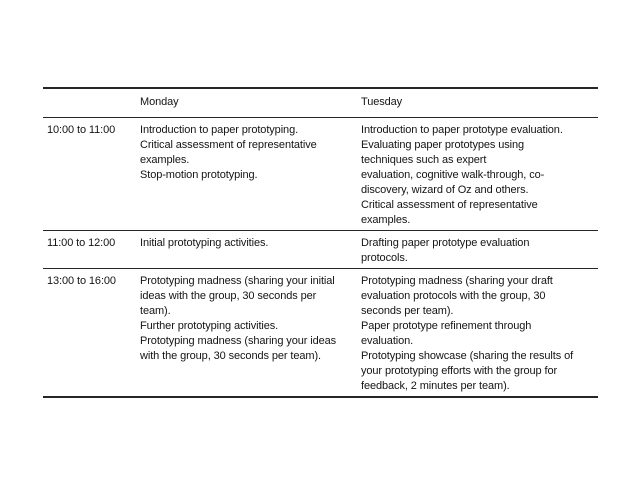 The width and height of the screenshot is (638, 478). What do you see at coordinates (204, 243) in the screenshot?
I see `monday-cell: Initial prototyping activities.` at bounding box center [204, 243].